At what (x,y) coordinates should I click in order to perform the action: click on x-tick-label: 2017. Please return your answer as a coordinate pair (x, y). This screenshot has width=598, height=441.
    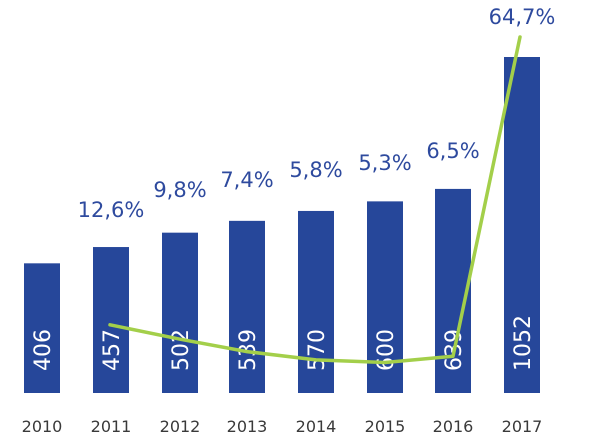
    Looking at the image, I should click on (522, 426).